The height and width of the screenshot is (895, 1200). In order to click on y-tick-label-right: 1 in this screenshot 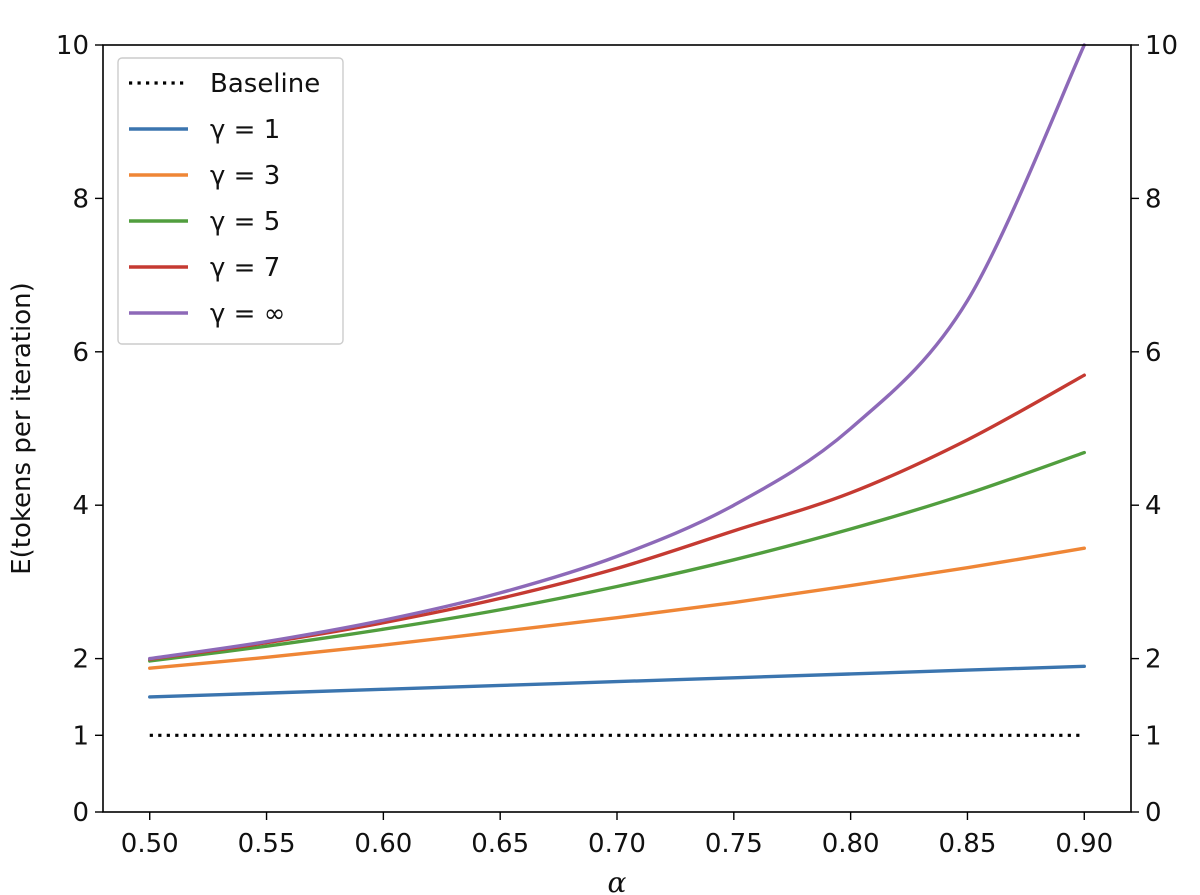, I will do `click(1153, 736)`.